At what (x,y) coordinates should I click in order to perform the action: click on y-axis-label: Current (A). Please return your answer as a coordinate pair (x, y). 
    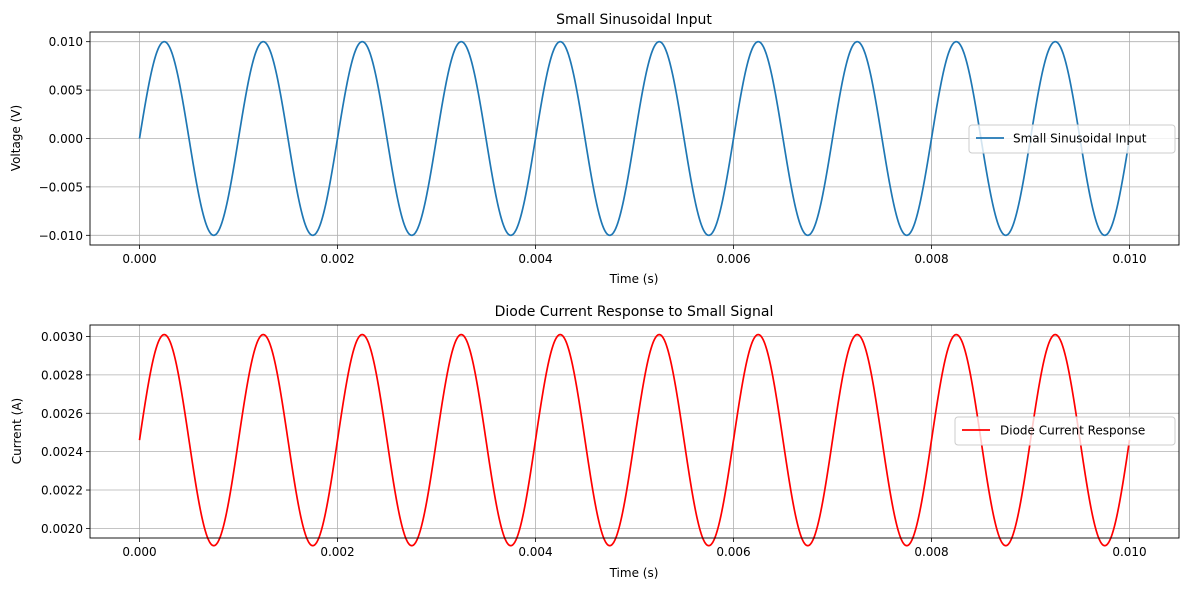
    Looking at the image, I should click on (17, 431).